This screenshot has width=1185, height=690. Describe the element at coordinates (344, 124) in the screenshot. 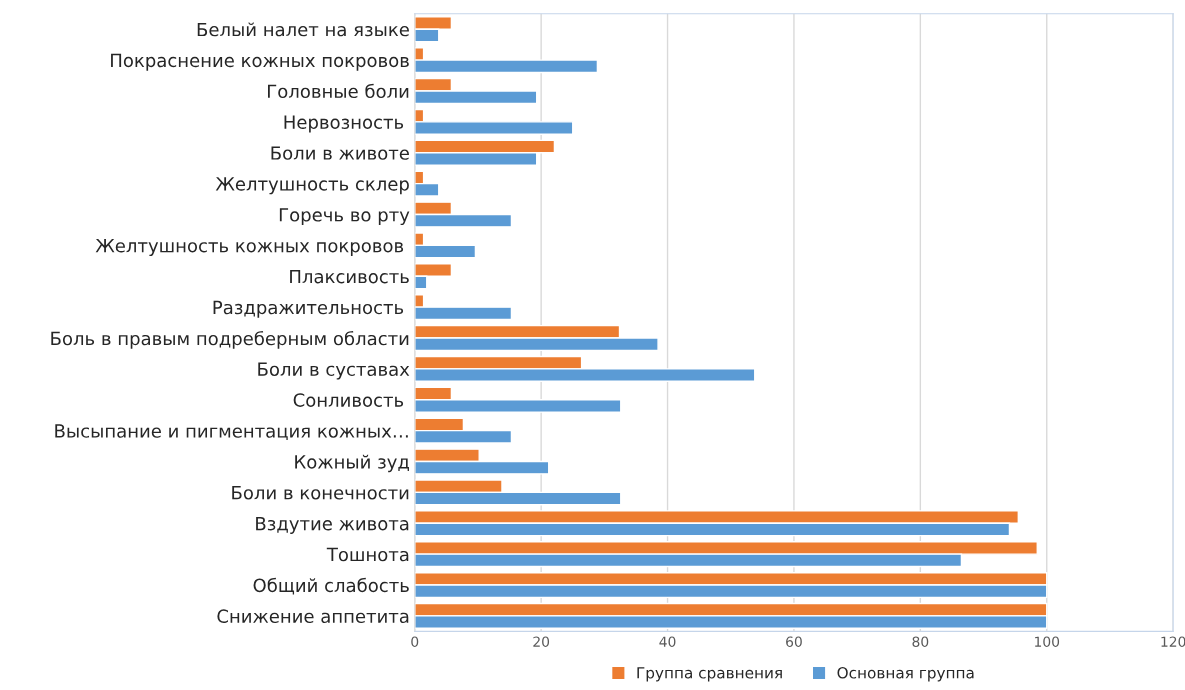

I see `y-tick-label: Нервозность` at that location.